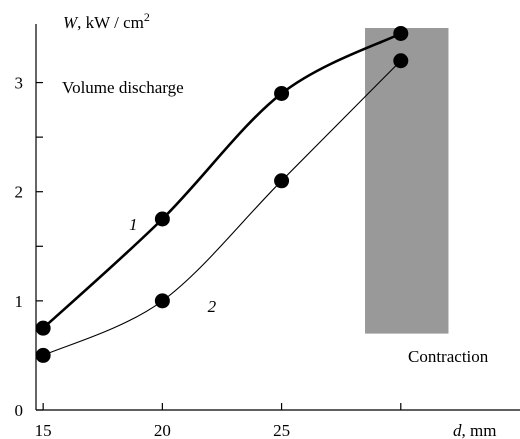  Describe the element at coordinates (457, 430) in the screenshot. I see `x-axis-symbol: d` at that location.